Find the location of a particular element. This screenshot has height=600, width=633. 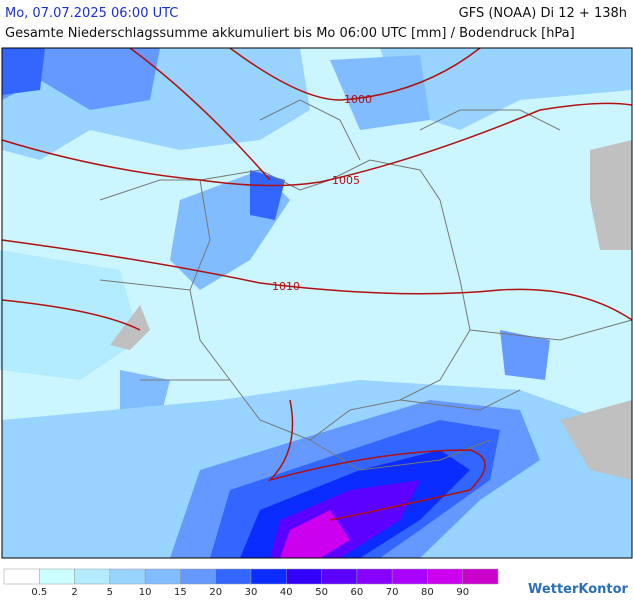

model: GFS (NOAA) Di 12 + 138h is located at coordinates (542, 13).